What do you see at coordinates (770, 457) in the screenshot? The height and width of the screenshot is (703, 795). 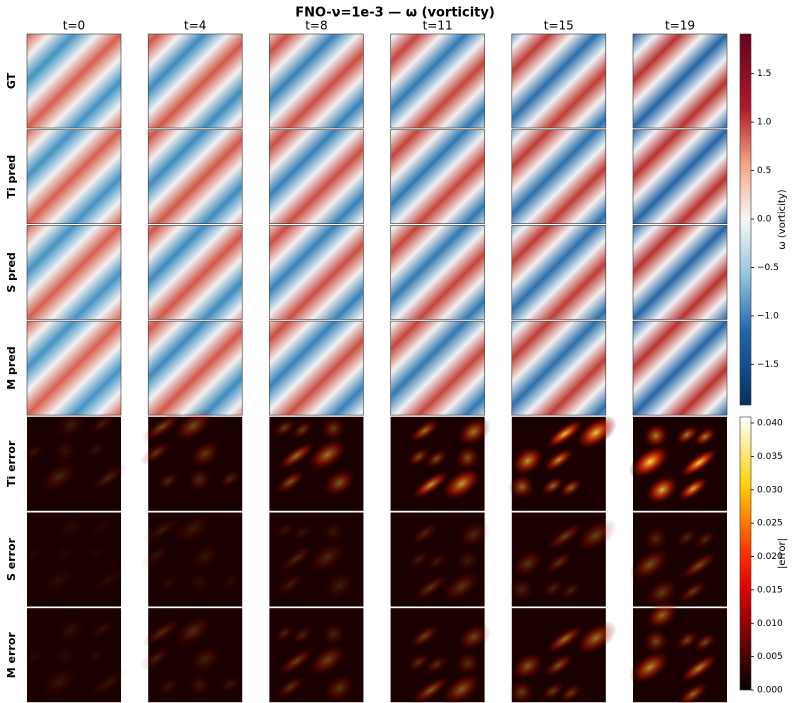 I see `colorbar-tick-label: 0.035` at bounding box center [770, 457].